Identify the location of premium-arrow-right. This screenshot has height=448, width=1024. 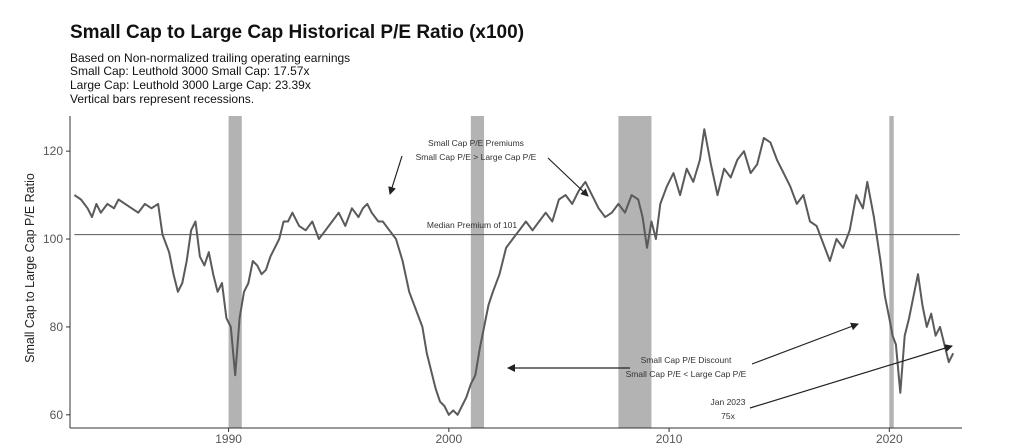
(568, 177).